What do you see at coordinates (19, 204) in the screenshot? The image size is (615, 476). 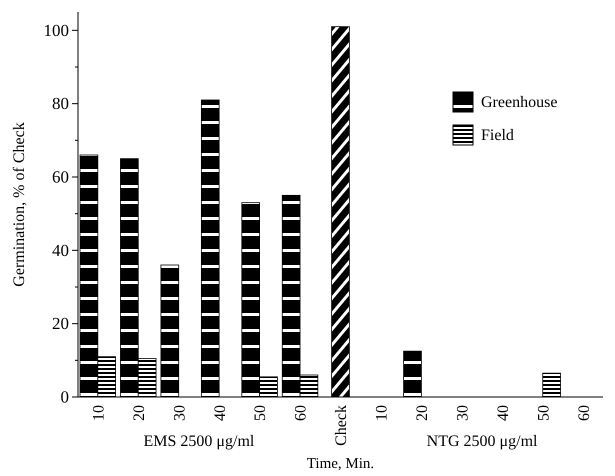 I see `y-axis-title: Germination, % of Check` at bounding box center [19, 204].